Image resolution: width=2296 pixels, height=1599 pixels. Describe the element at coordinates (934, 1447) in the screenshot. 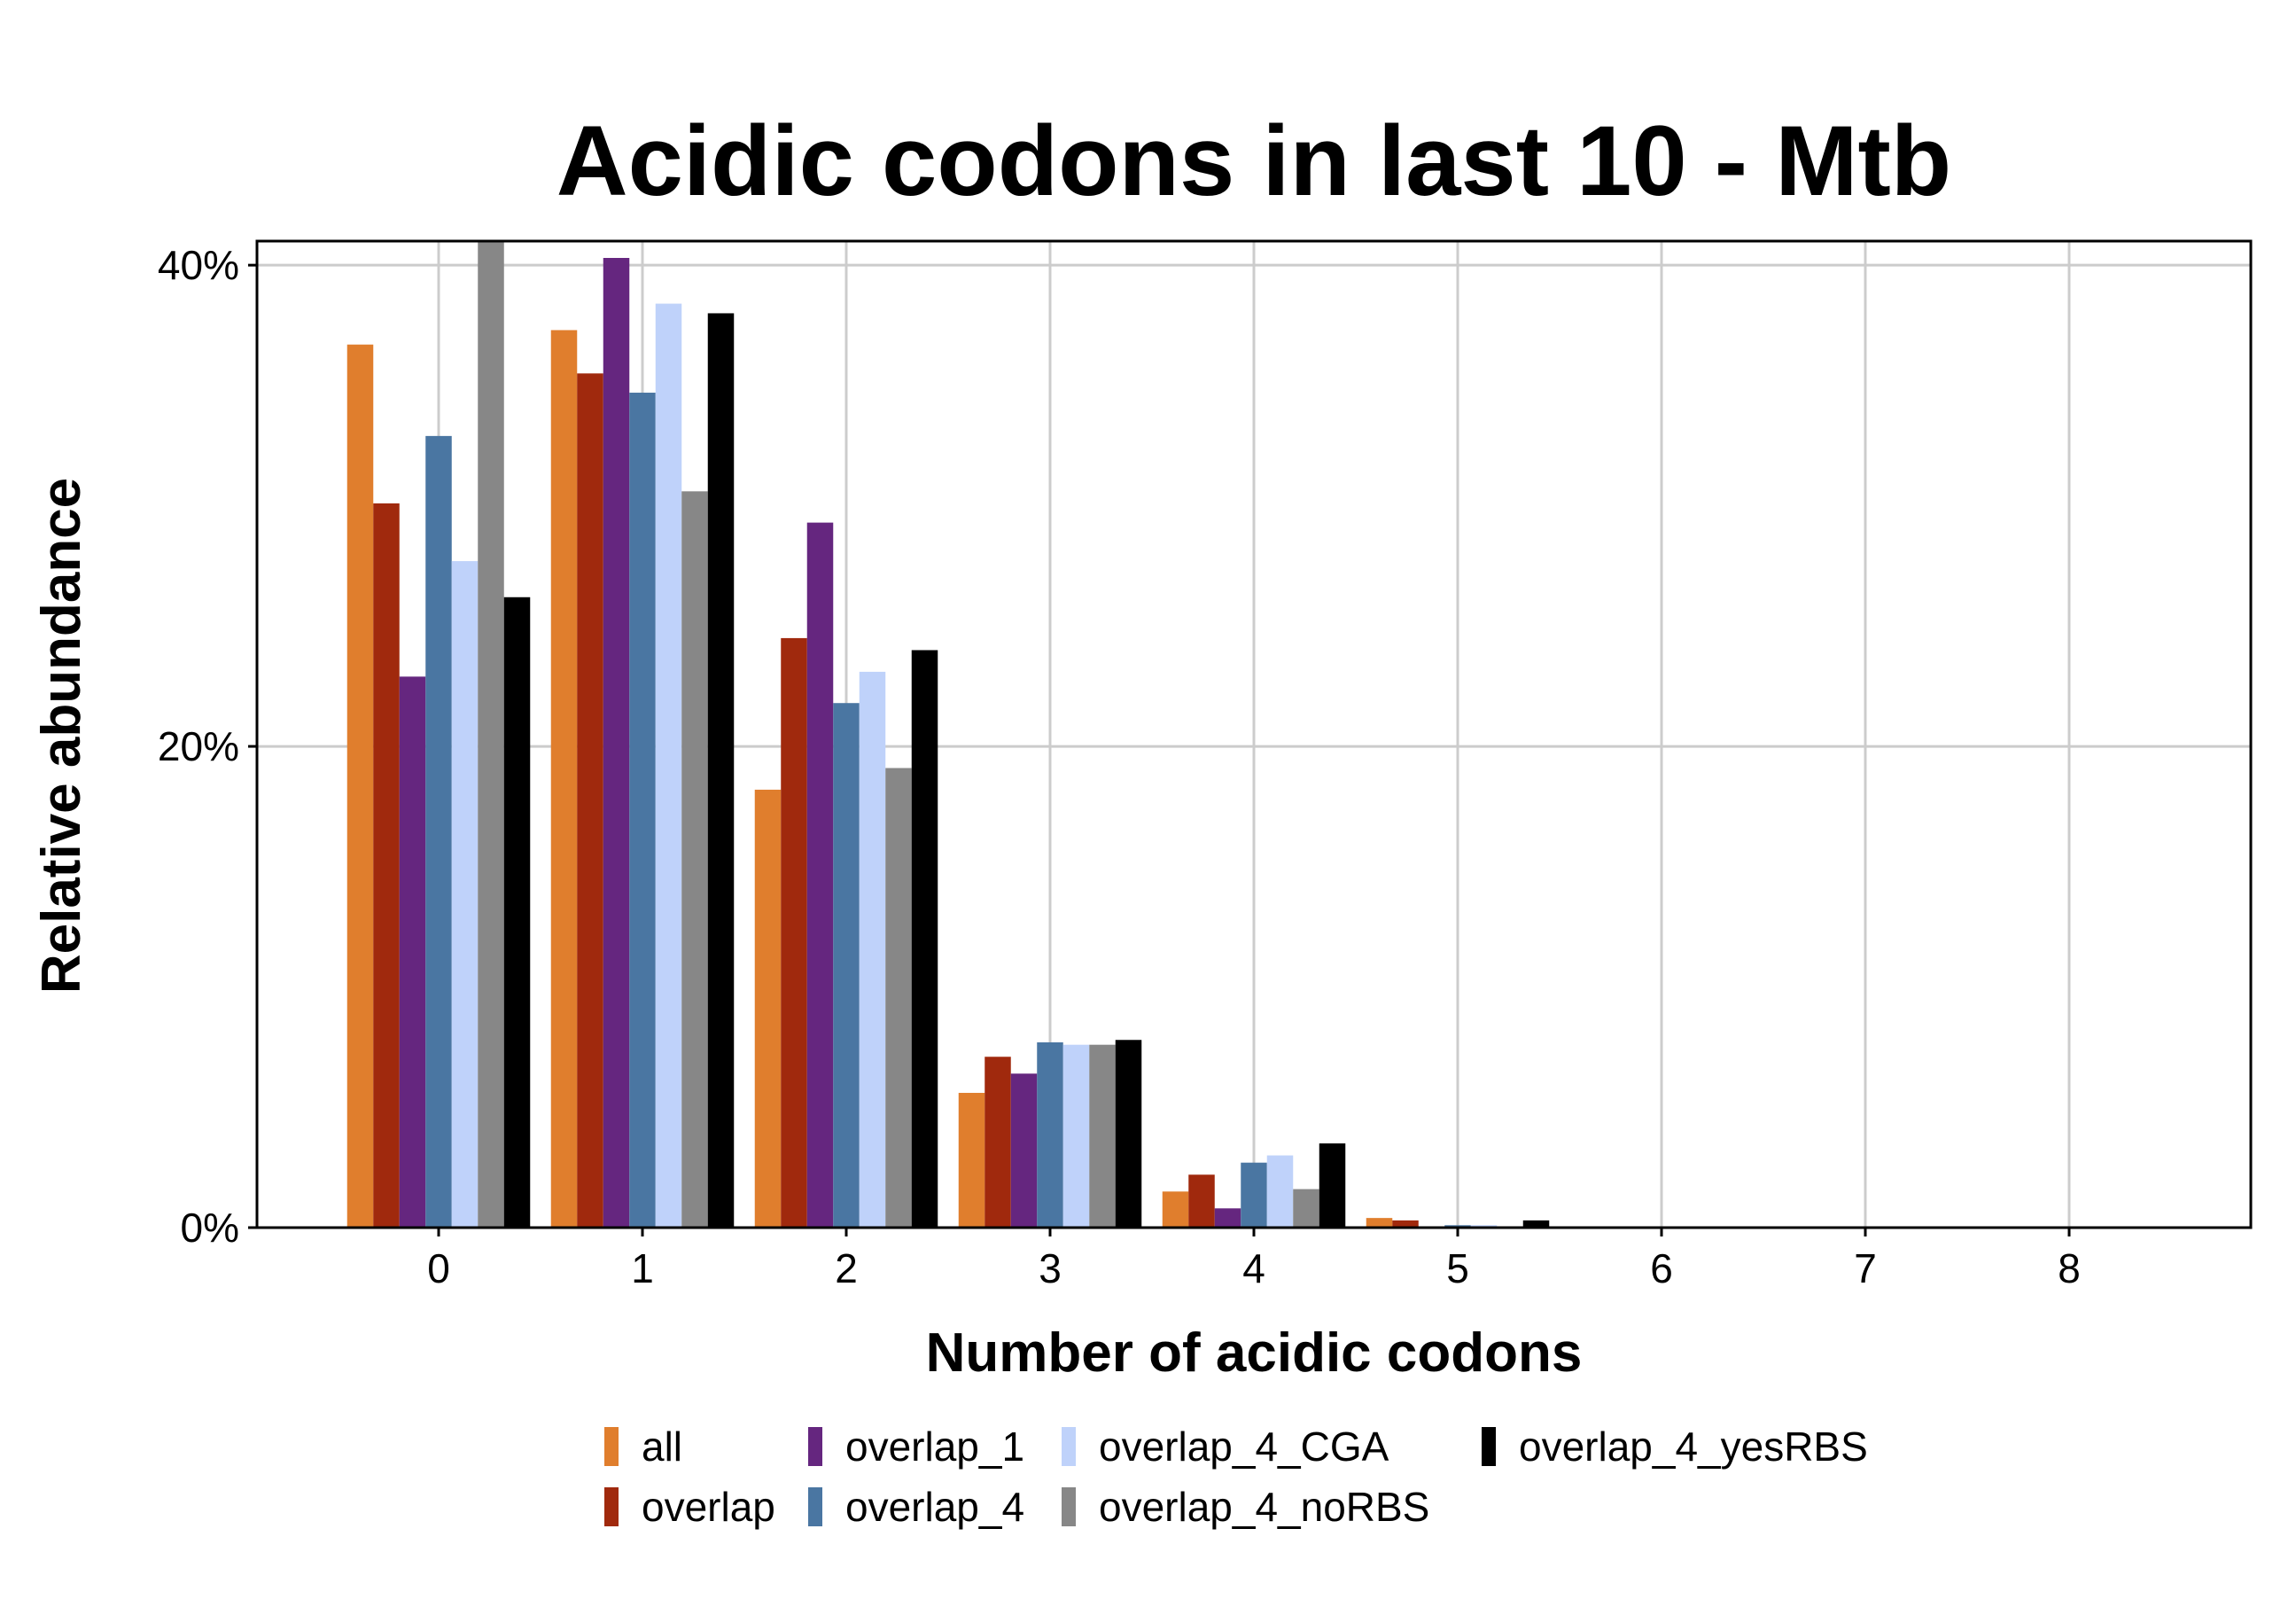

I see `legend-label: overlap_1` at that location.